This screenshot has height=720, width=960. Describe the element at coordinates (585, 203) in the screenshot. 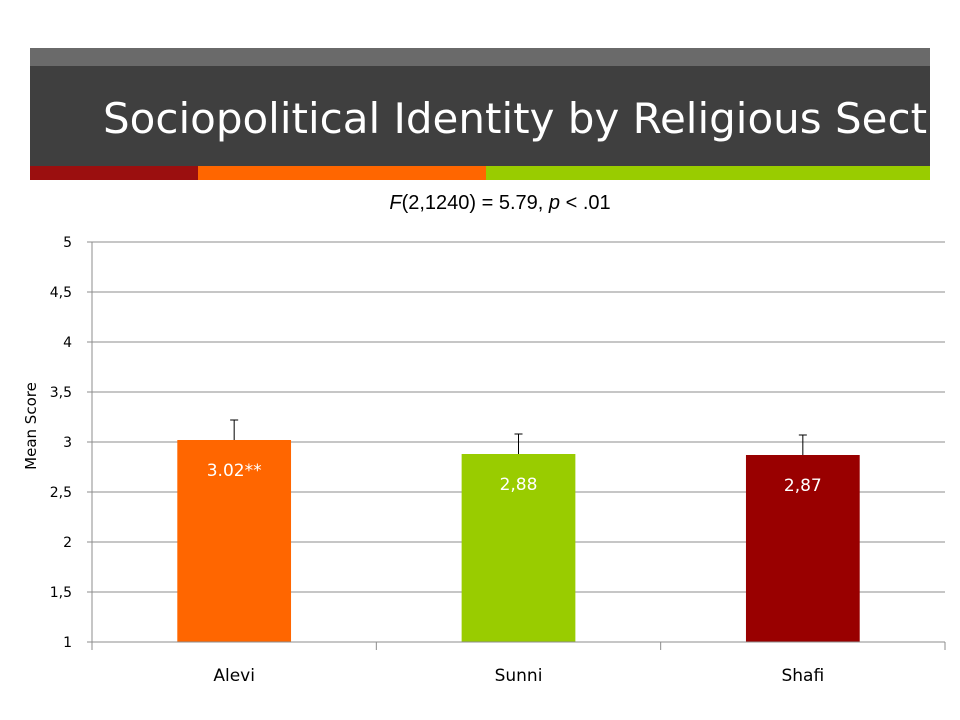

I see `stat-threshold: < .01` at that location.